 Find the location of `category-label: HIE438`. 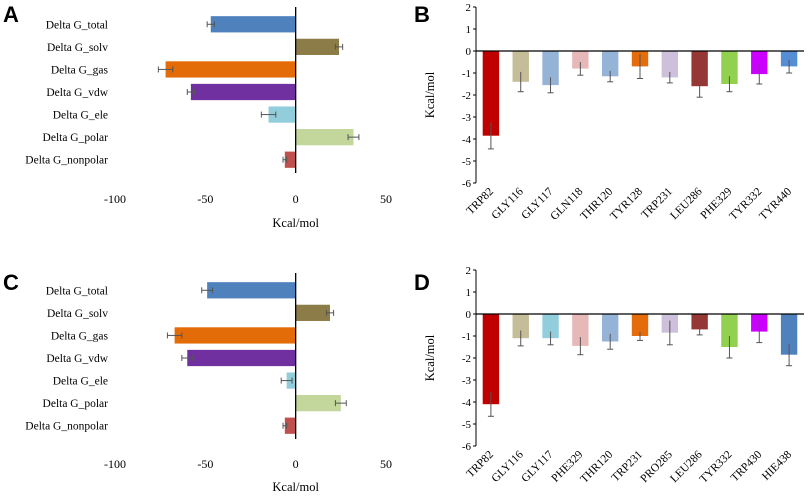

category-label: HIE438 is located at coordinates (777, 465).